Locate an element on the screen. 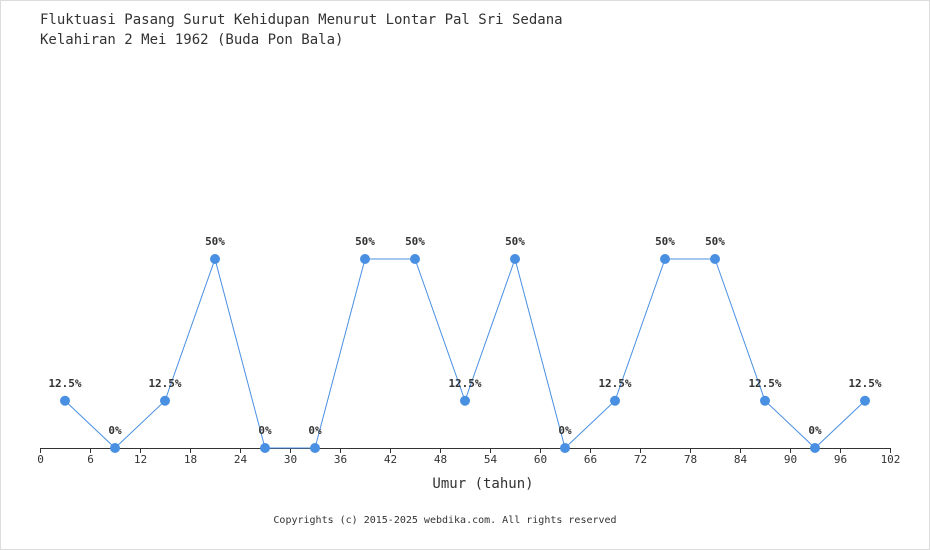 Image resolution: width=930 pixels, height=550 pixels. x-tick-label: 66 is located at coordinates (590, 459).